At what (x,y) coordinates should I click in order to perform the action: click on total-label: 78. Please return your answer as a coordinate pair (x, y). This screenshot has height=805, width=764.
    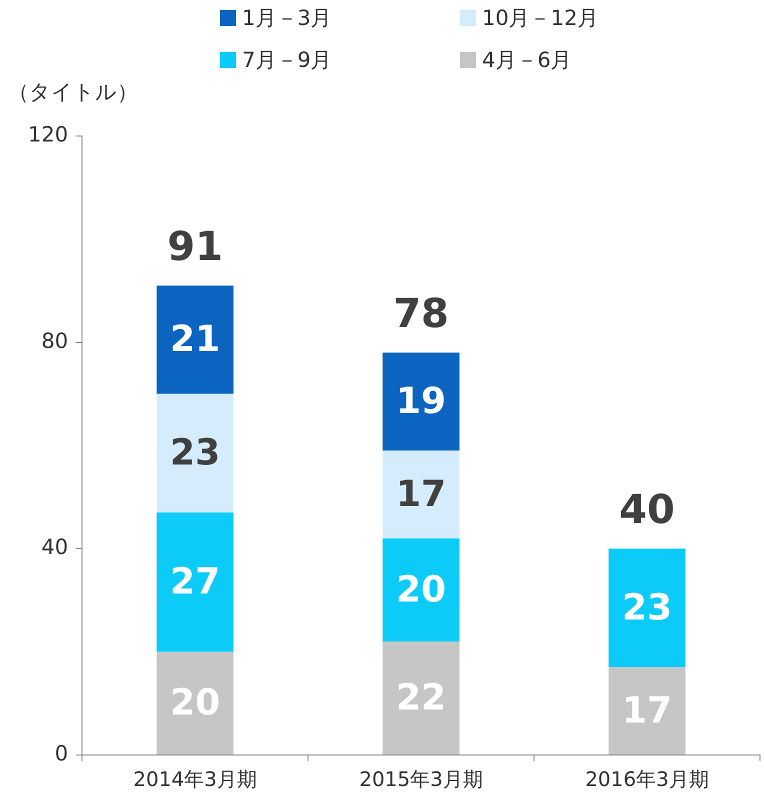
    Looking at the image, I should click on (421, 314).